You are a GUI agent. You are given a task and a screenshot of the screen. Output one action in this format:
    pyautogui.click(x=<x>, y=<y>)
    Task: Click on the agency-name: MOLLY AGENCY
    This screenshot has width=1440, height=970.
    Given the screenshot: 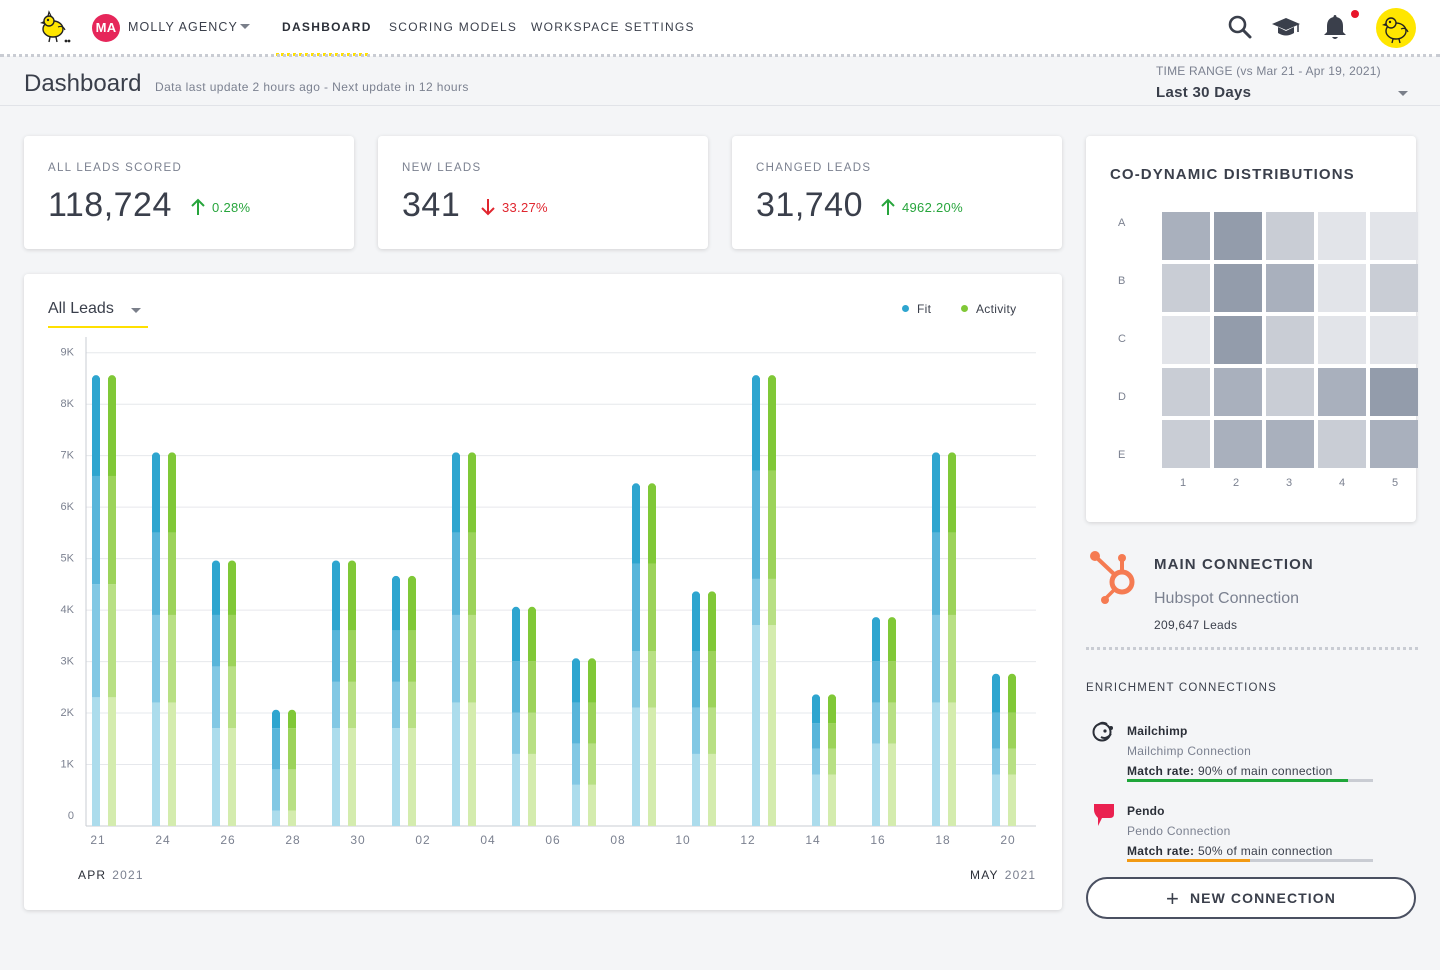 What is the action you would take?
    pyautogui.click(x=183, y=27)
    